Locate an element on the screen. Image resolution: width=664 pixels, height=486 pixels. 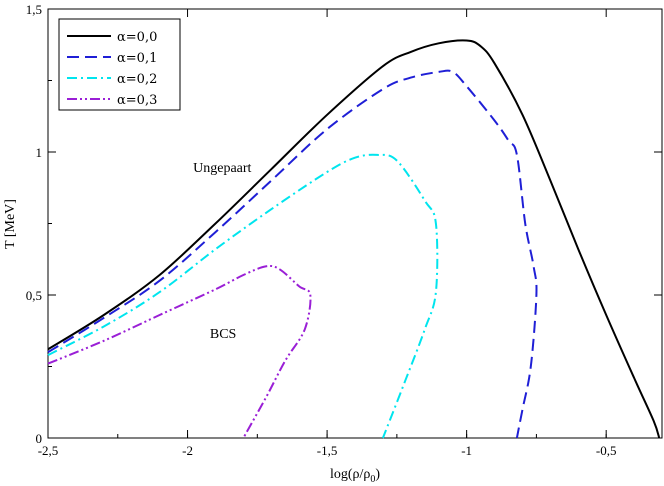
x-axis-label: log(ρ/ρ0) is located at coordinates (355, 476).